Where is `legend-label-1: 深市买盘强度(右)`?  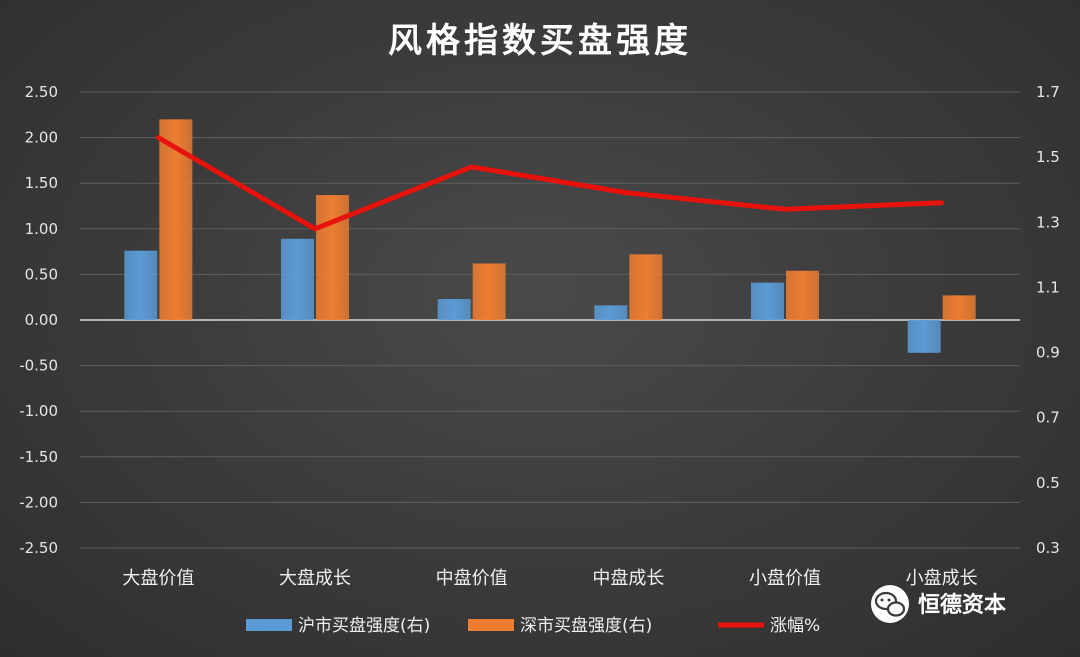 legend-label-1: 深市买盘强度(右) is located at coordinates (586, 626).